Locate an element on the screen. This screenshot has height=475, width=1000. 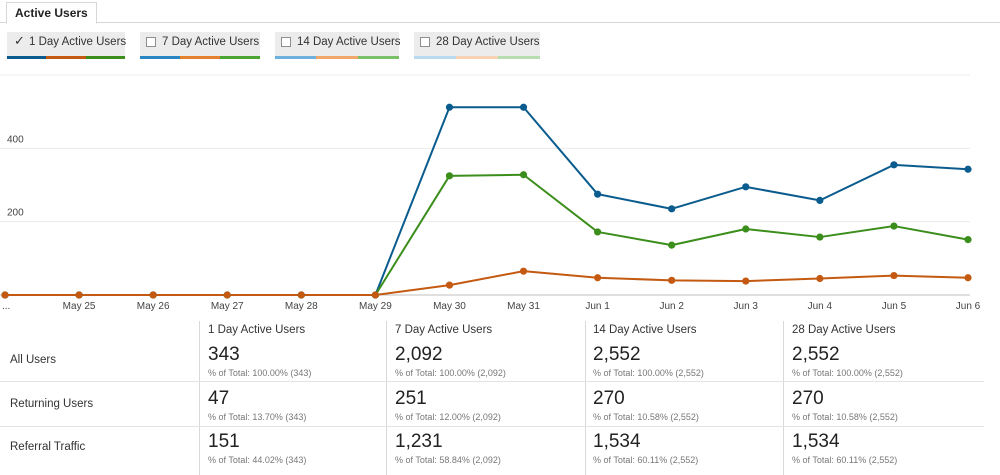
toggle-1-day-active-users: ✓ 1 Day Active Users is located at coordinates (67, 45).